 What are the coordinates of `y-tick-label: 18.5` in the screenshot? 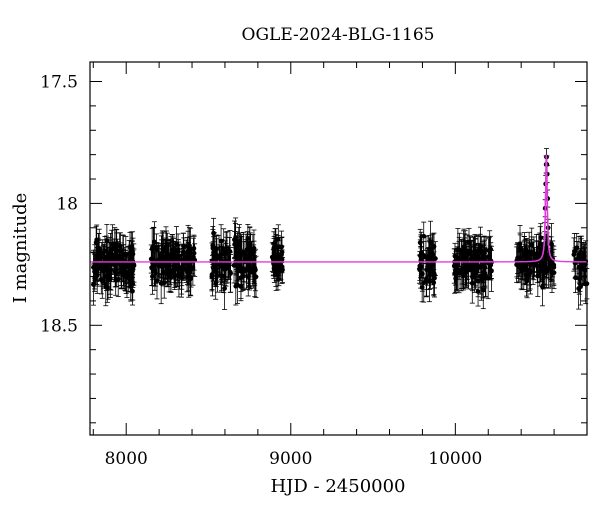 It's located at (59, 326).